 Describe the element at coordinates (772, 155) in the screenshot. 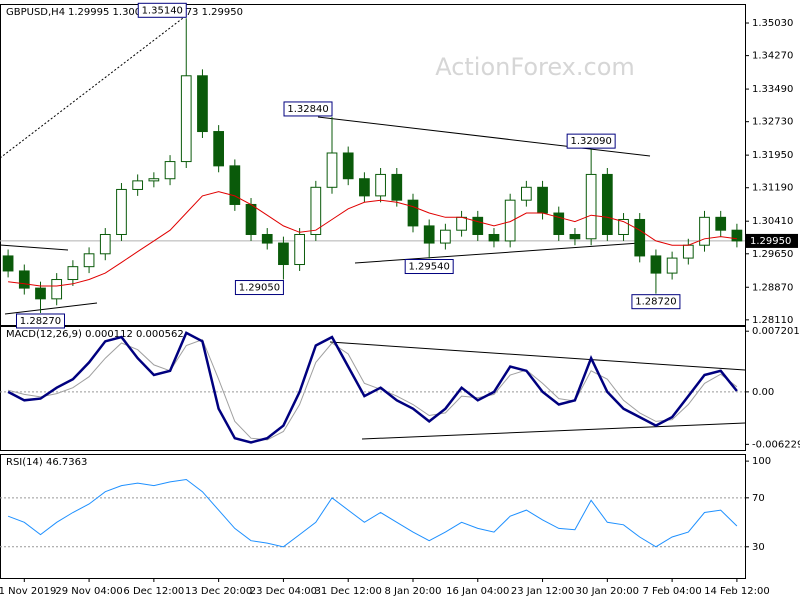

I see `y-tick-label: 1.31950` at that location.